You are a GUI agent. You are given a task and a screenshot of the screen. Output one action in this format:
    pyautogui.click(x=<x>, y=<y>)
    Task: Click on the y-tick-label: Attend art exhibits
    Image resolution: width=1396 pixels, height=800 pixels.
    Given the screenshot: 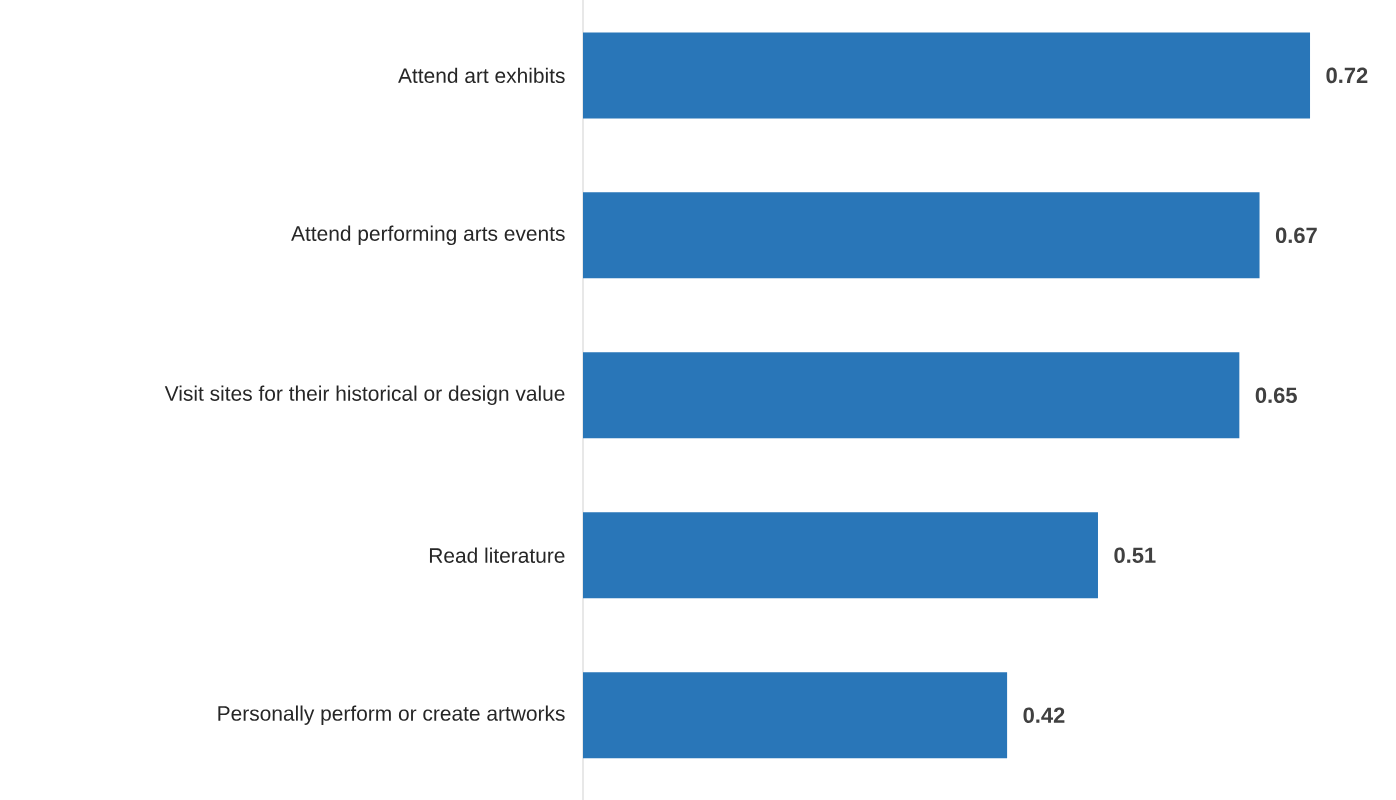 What is the action you would take?
    pyautogui.click(x=481, y=75)
    